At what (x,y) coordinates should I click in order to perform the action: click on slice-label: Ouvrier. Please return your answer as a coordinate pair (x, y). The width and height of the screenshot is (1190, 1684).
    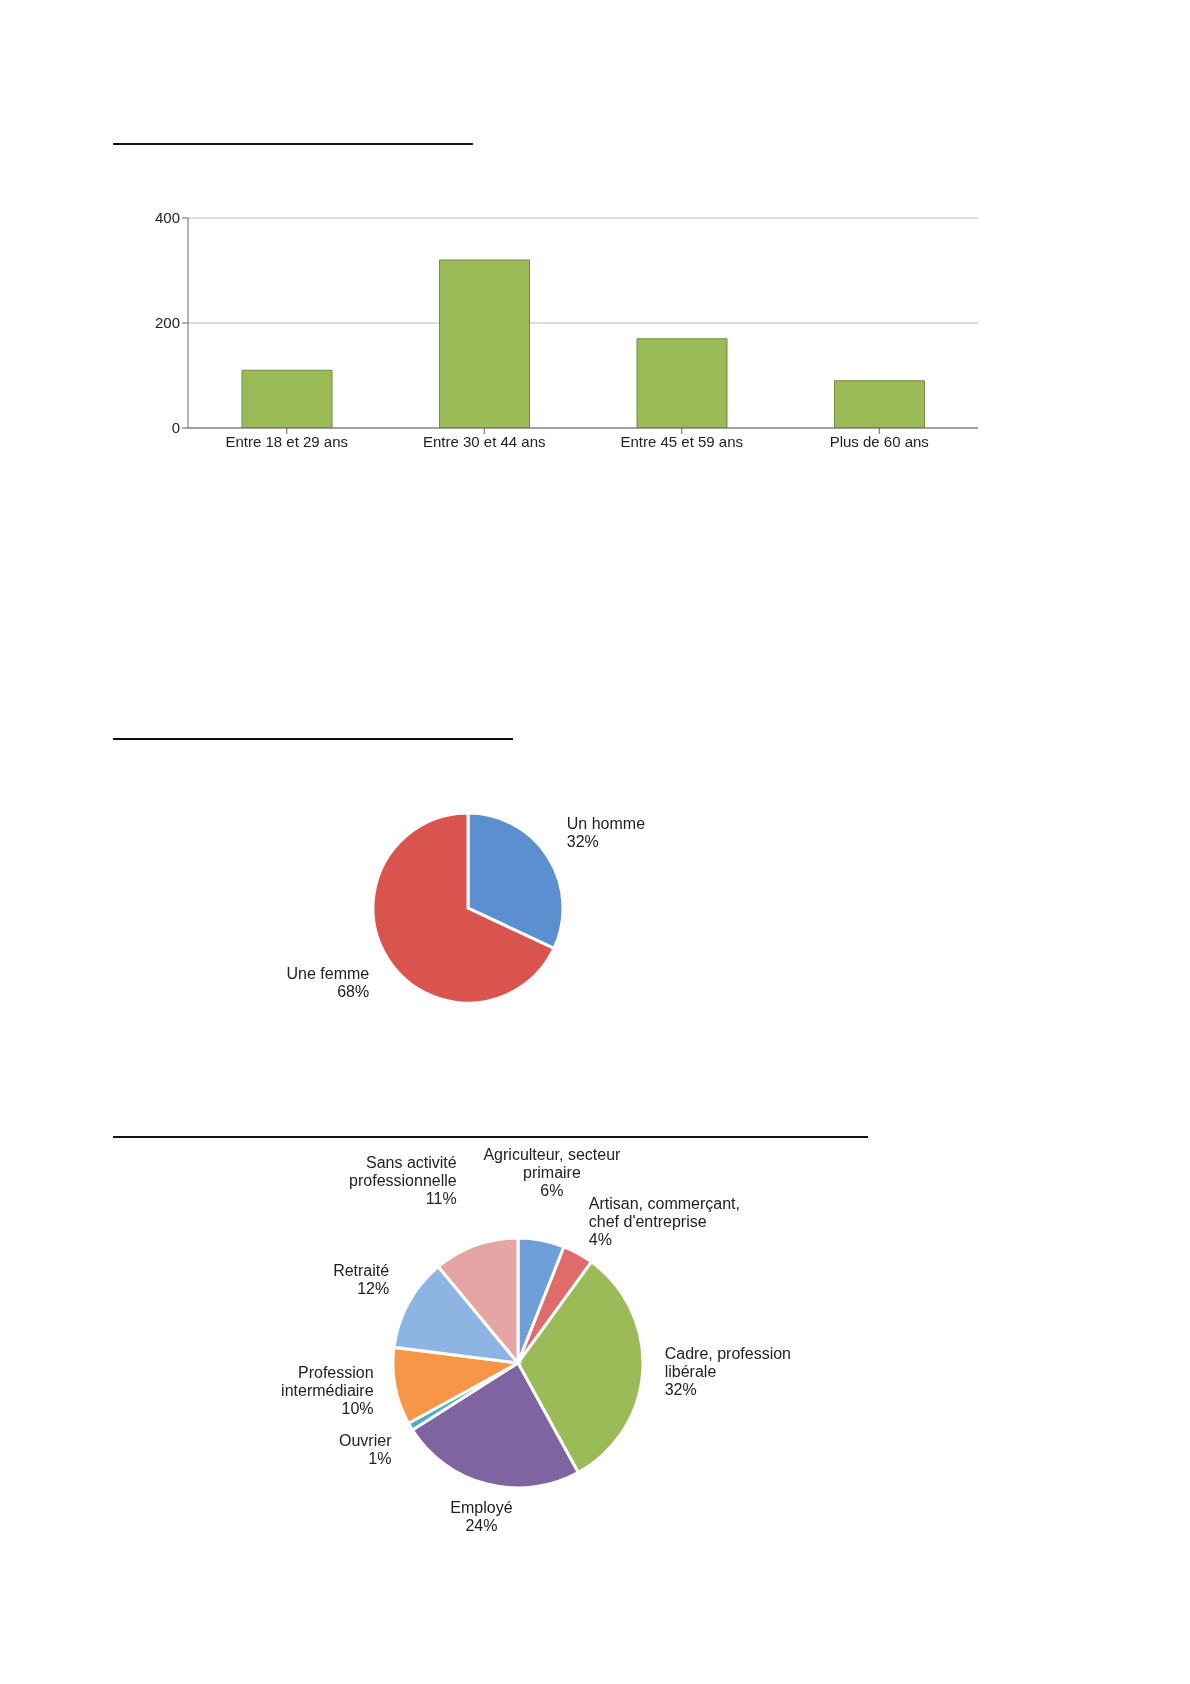
    Looking at the image, I should click on (366, 1440).